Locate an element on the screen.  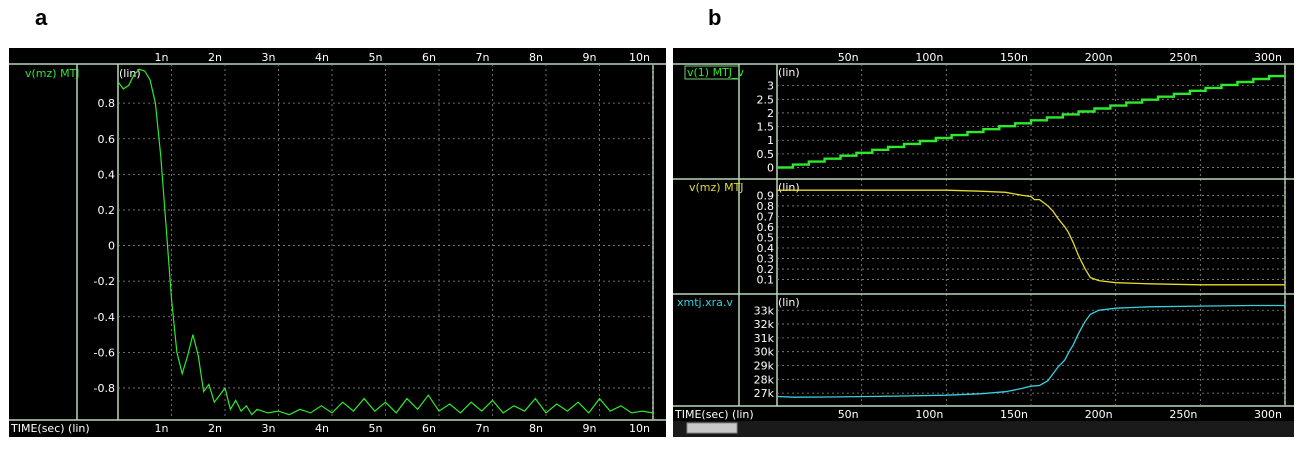
chart-a-x-tick-label-bottom: 3n is located at coordinates (269, 428).